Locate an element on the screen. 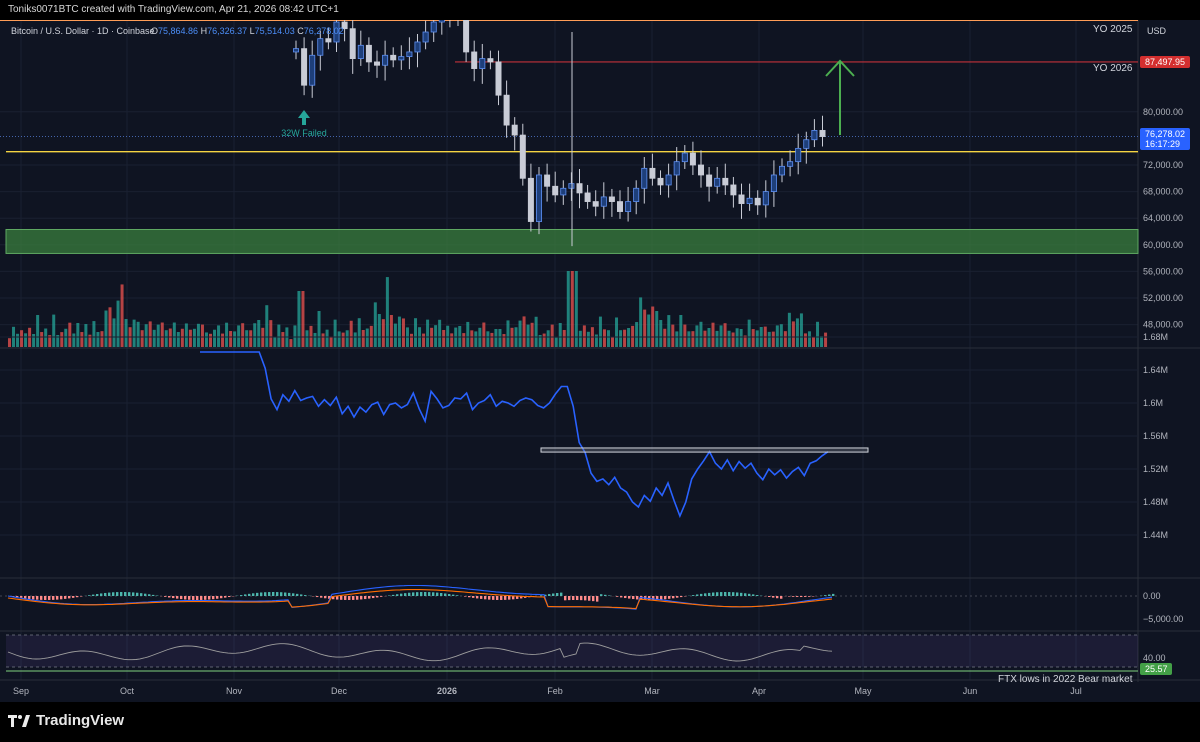 This screenshot has height=742, width=1200. time-axis: Sep Oct Nov Dec 2026 Feb Mar Apr May Jun Jul is located at coordinates (547, 691).